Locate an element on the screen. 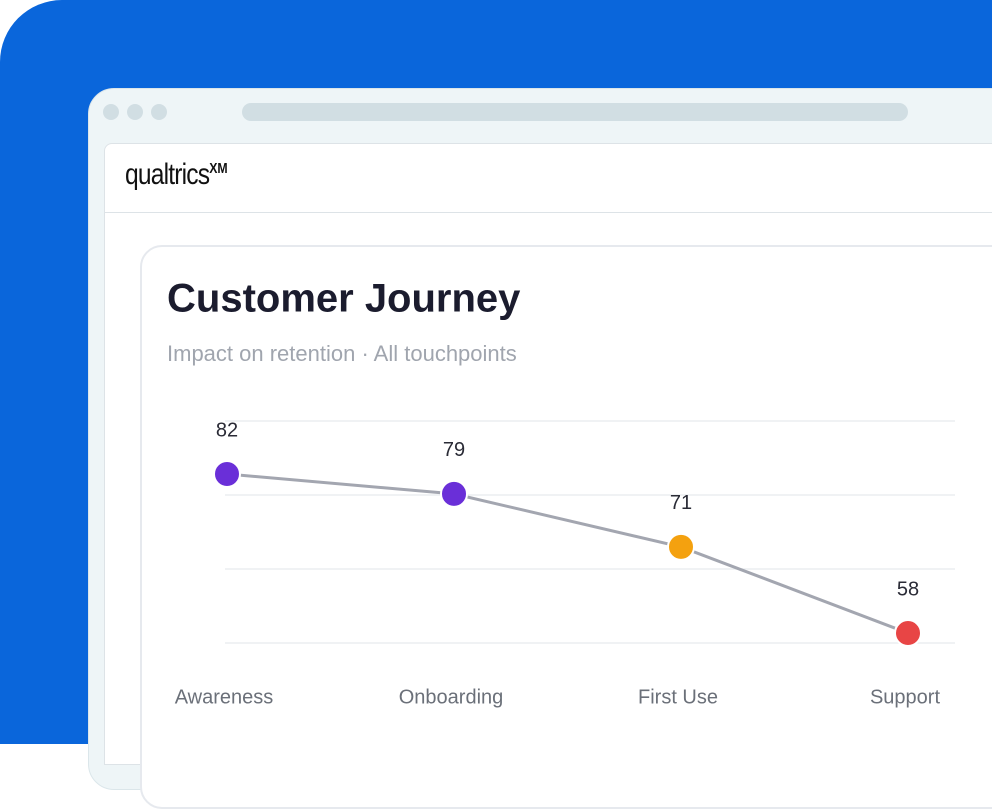  x-tick-label: Support is located at coordinates (905, 697).